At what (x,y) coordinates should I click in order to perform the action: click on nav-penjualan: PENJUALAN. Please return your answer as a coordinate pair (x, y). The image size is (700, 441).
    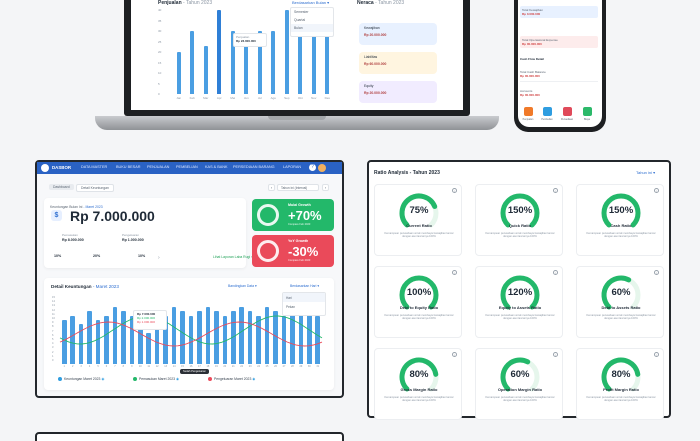
    Looking at the image, I should click on (158, 167).